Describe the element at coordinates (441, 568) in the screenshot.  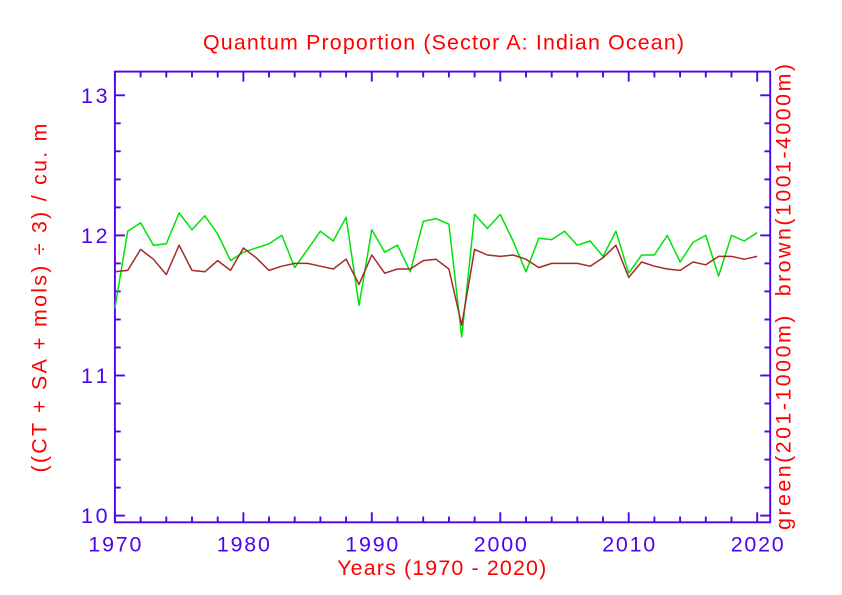
I see `svg-text: Years (1970 - 2020)` at that location.